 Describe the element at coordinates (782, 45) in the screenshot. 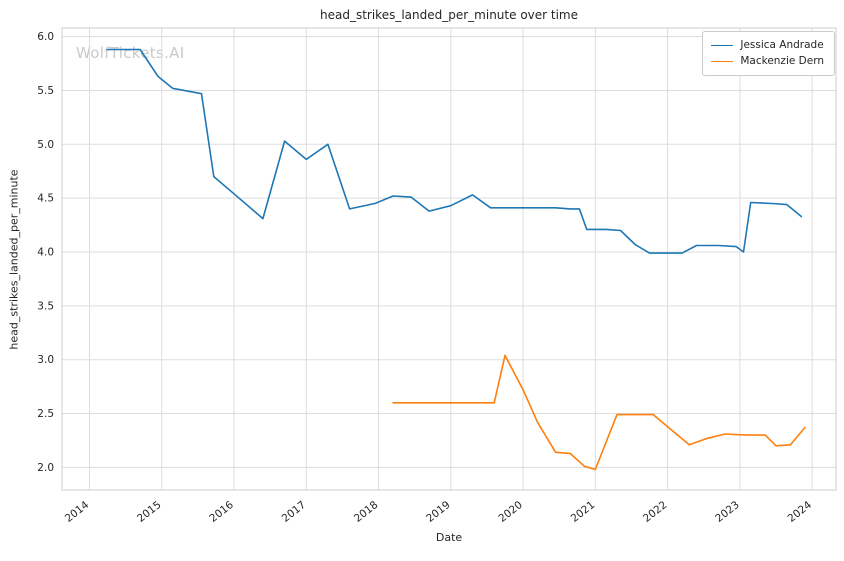

I see `legend-label: Jessica Andrade` at that location.